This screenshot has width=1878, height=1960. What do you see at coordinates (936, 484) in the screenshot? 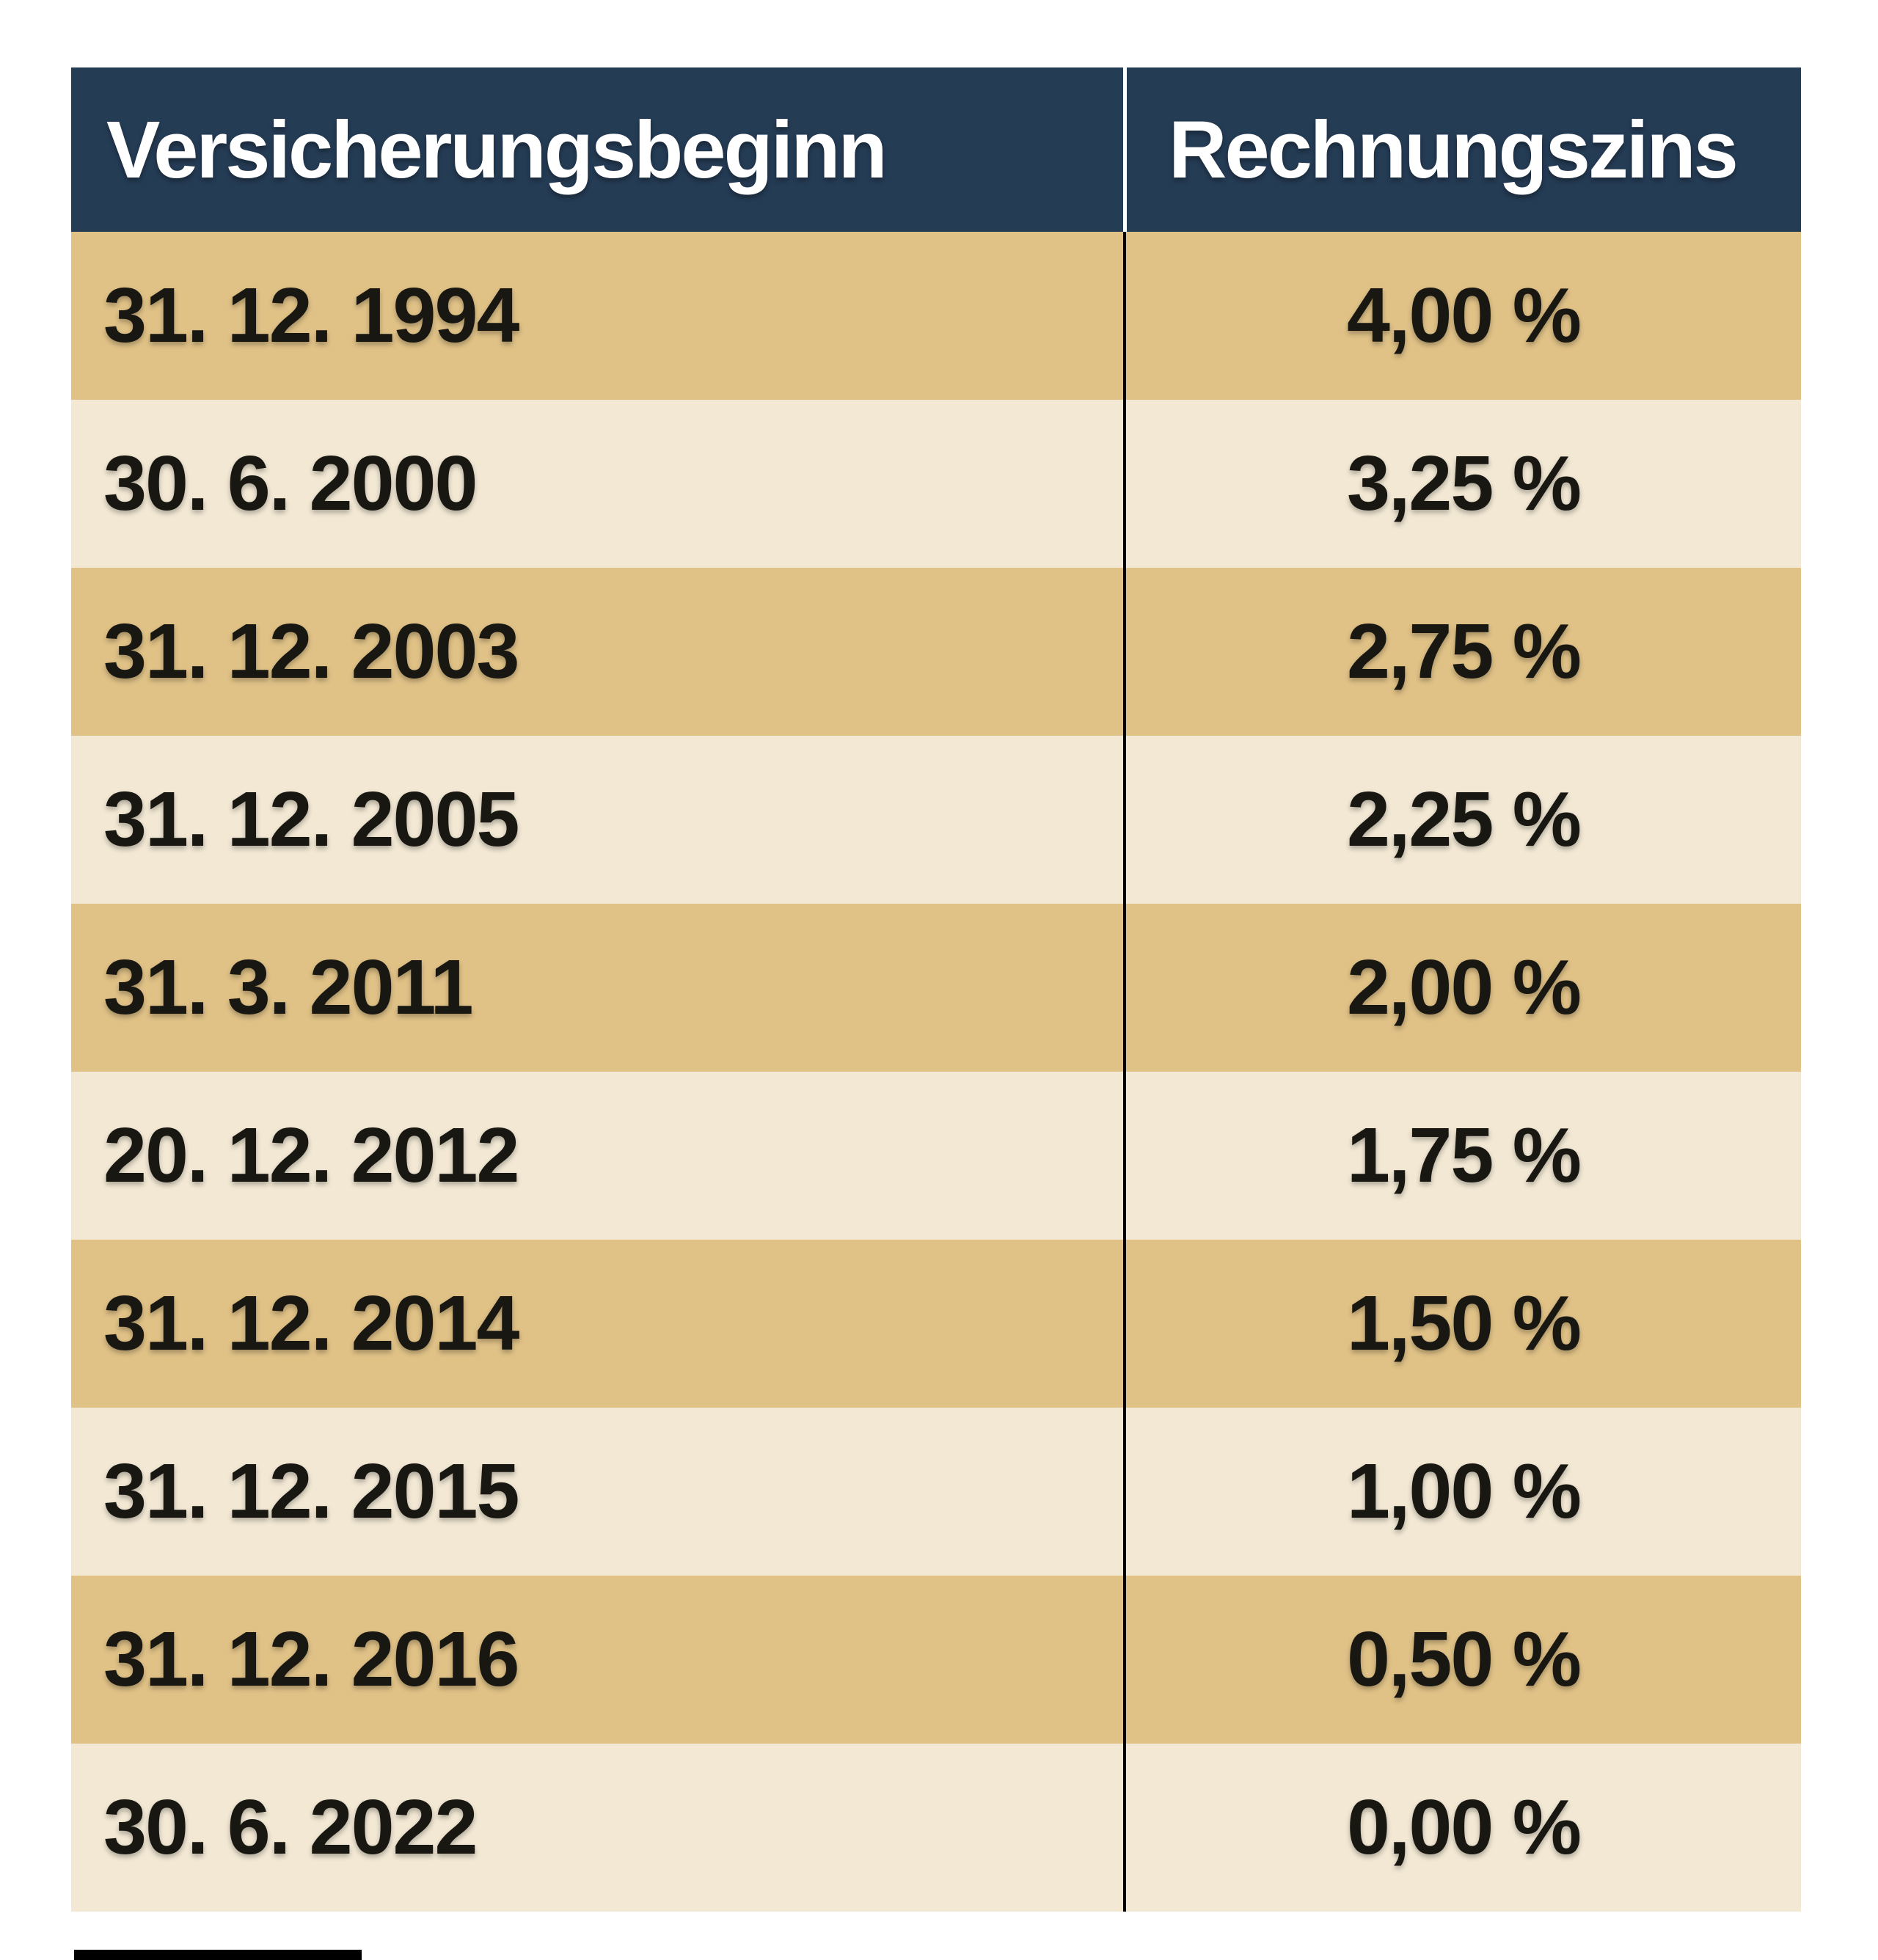
I see `table-row: 30. 6. 2000 3,25 %` at bounding box center [936, 484].